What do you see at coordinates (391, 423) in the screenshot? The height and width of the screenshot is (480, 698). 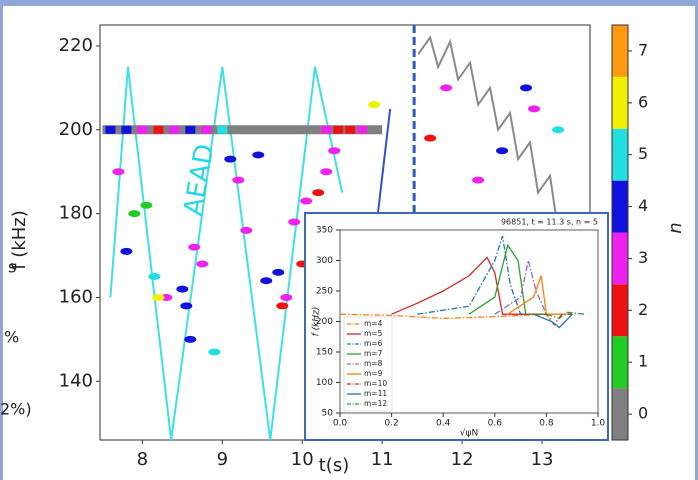 I see `x-tick-label: 0.2` at bounding box center [391, 423].